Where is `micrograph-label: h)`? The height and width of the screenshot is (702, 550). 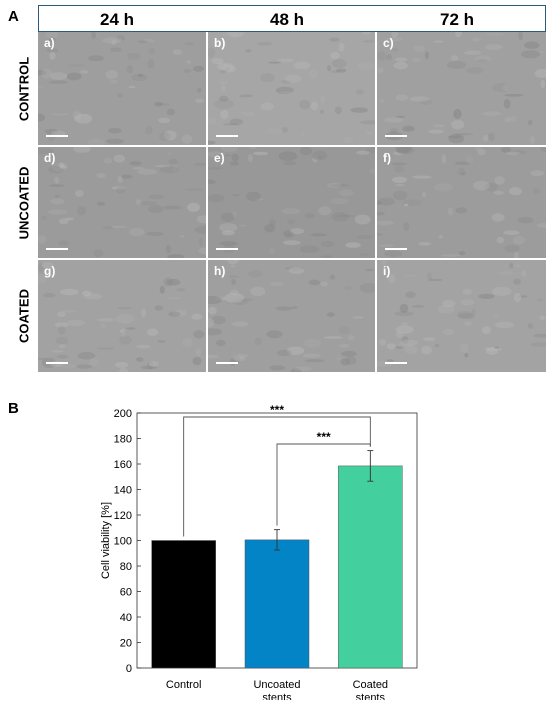
micrograph-label: h) is located at coordinates (220, 271).